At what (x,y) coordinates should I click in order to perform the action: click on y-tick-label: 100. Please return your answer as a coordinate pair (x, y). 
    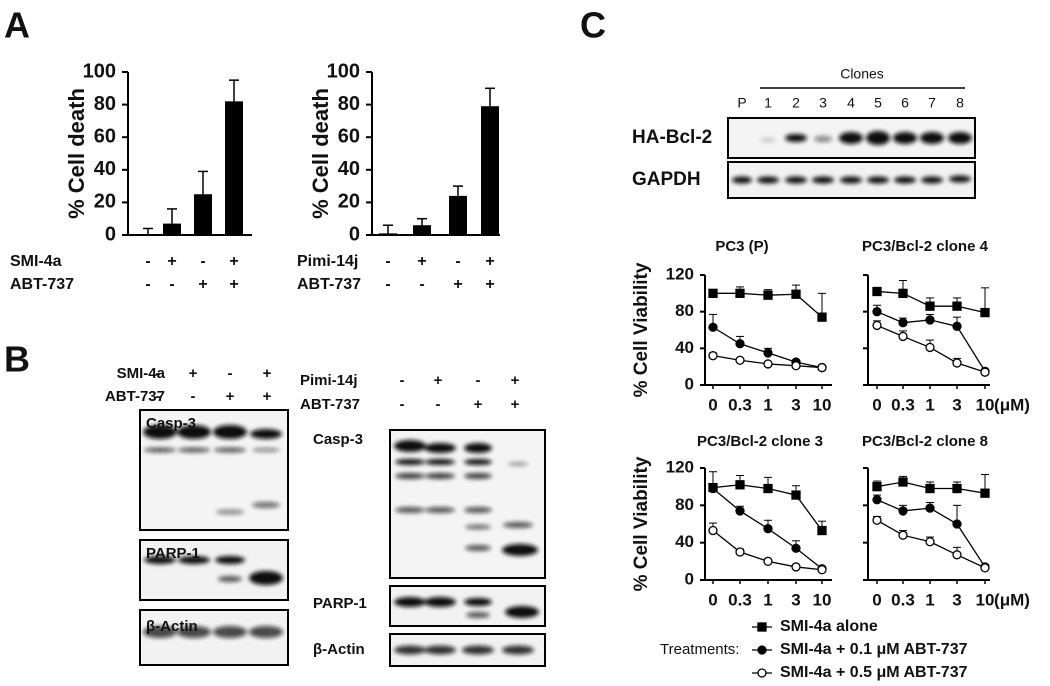
    Looking at the image, I should click on (343, 71).